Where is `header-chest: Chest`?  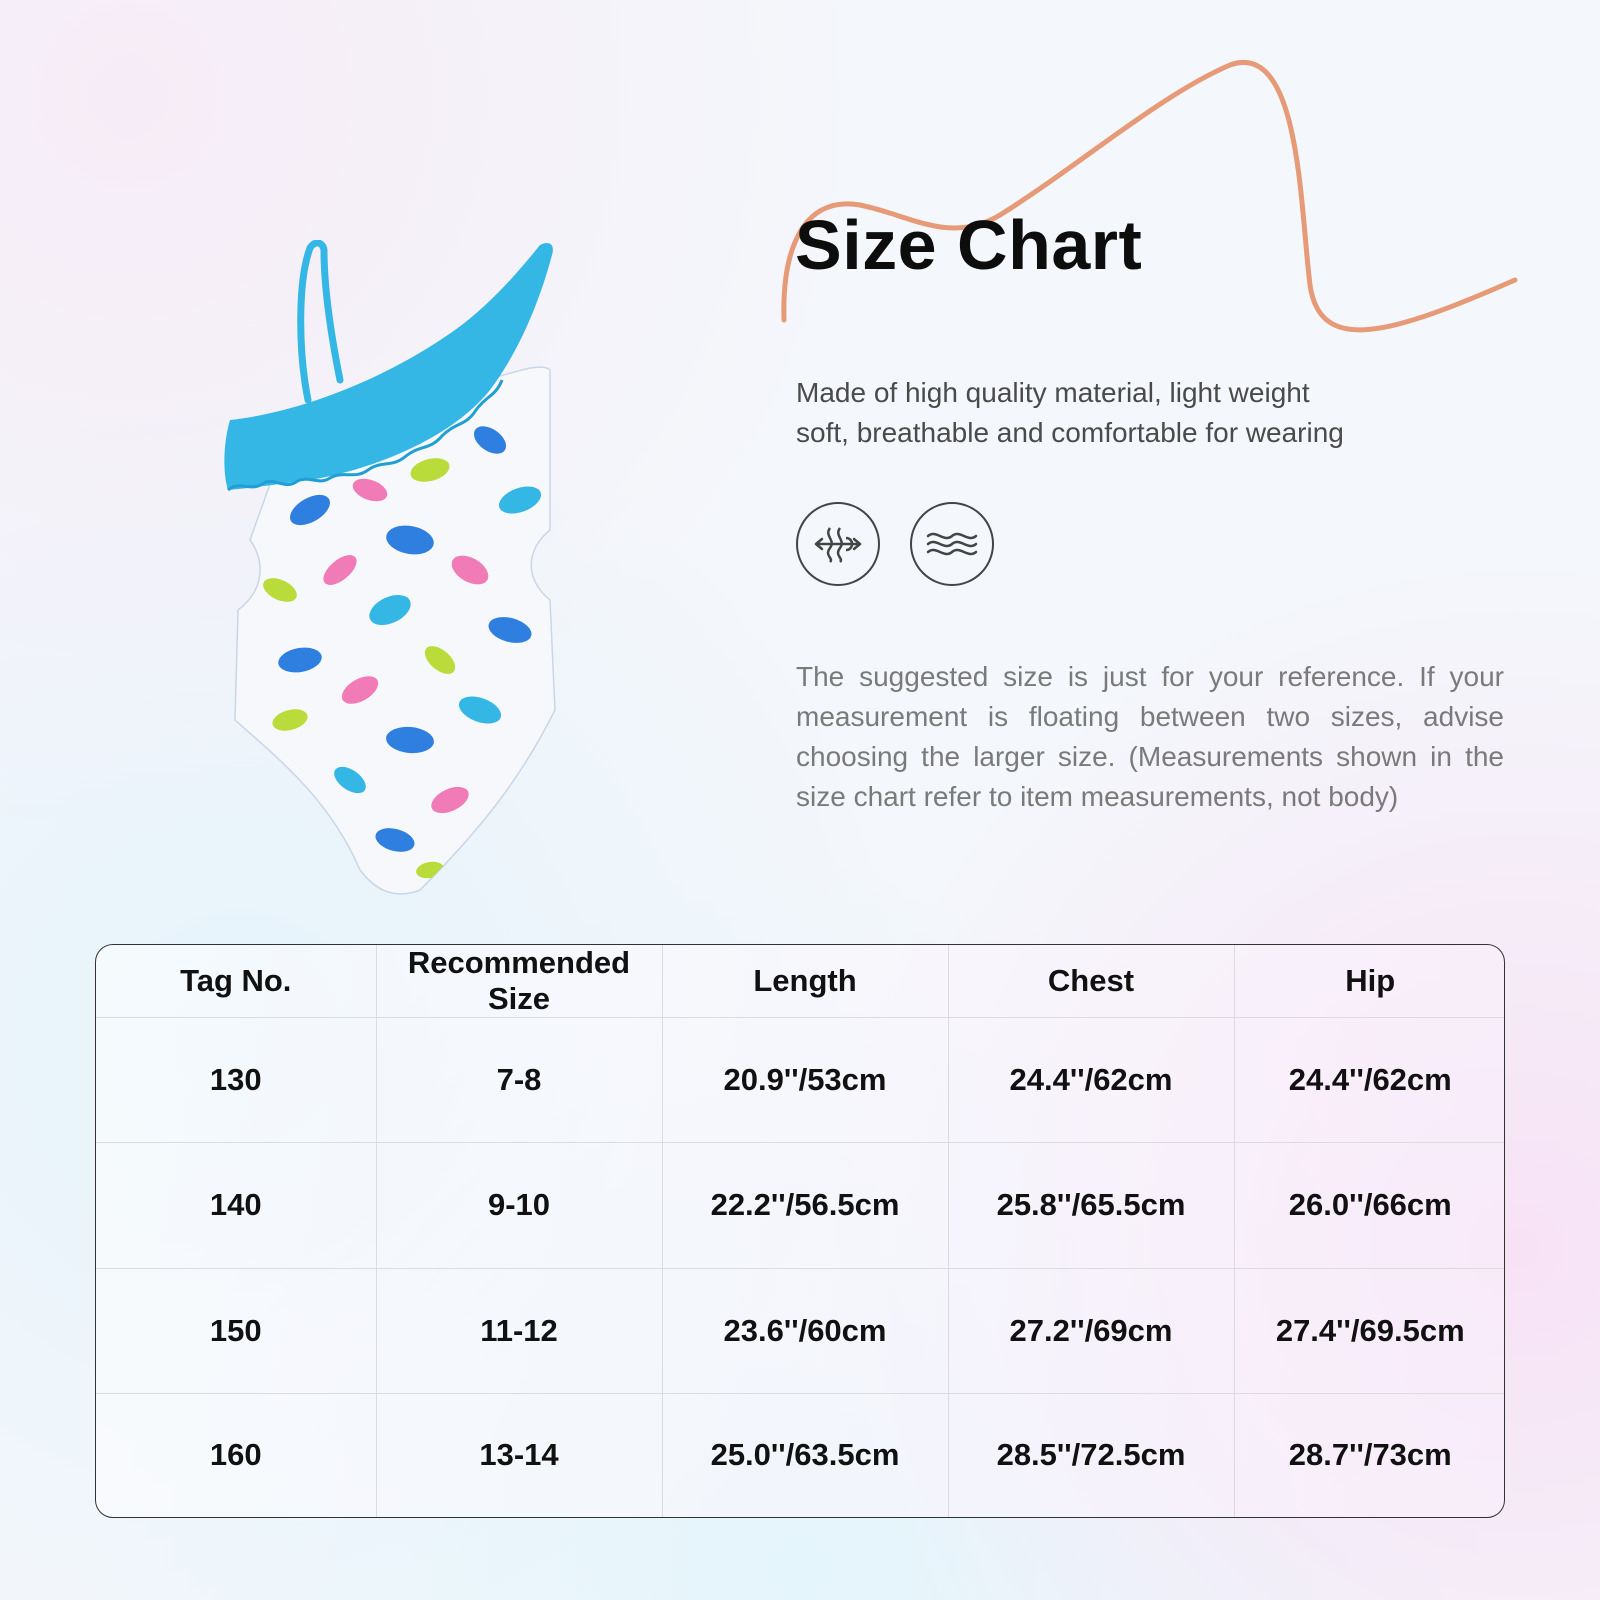 header-chest: Chest is located at coordinates (1091, 981).